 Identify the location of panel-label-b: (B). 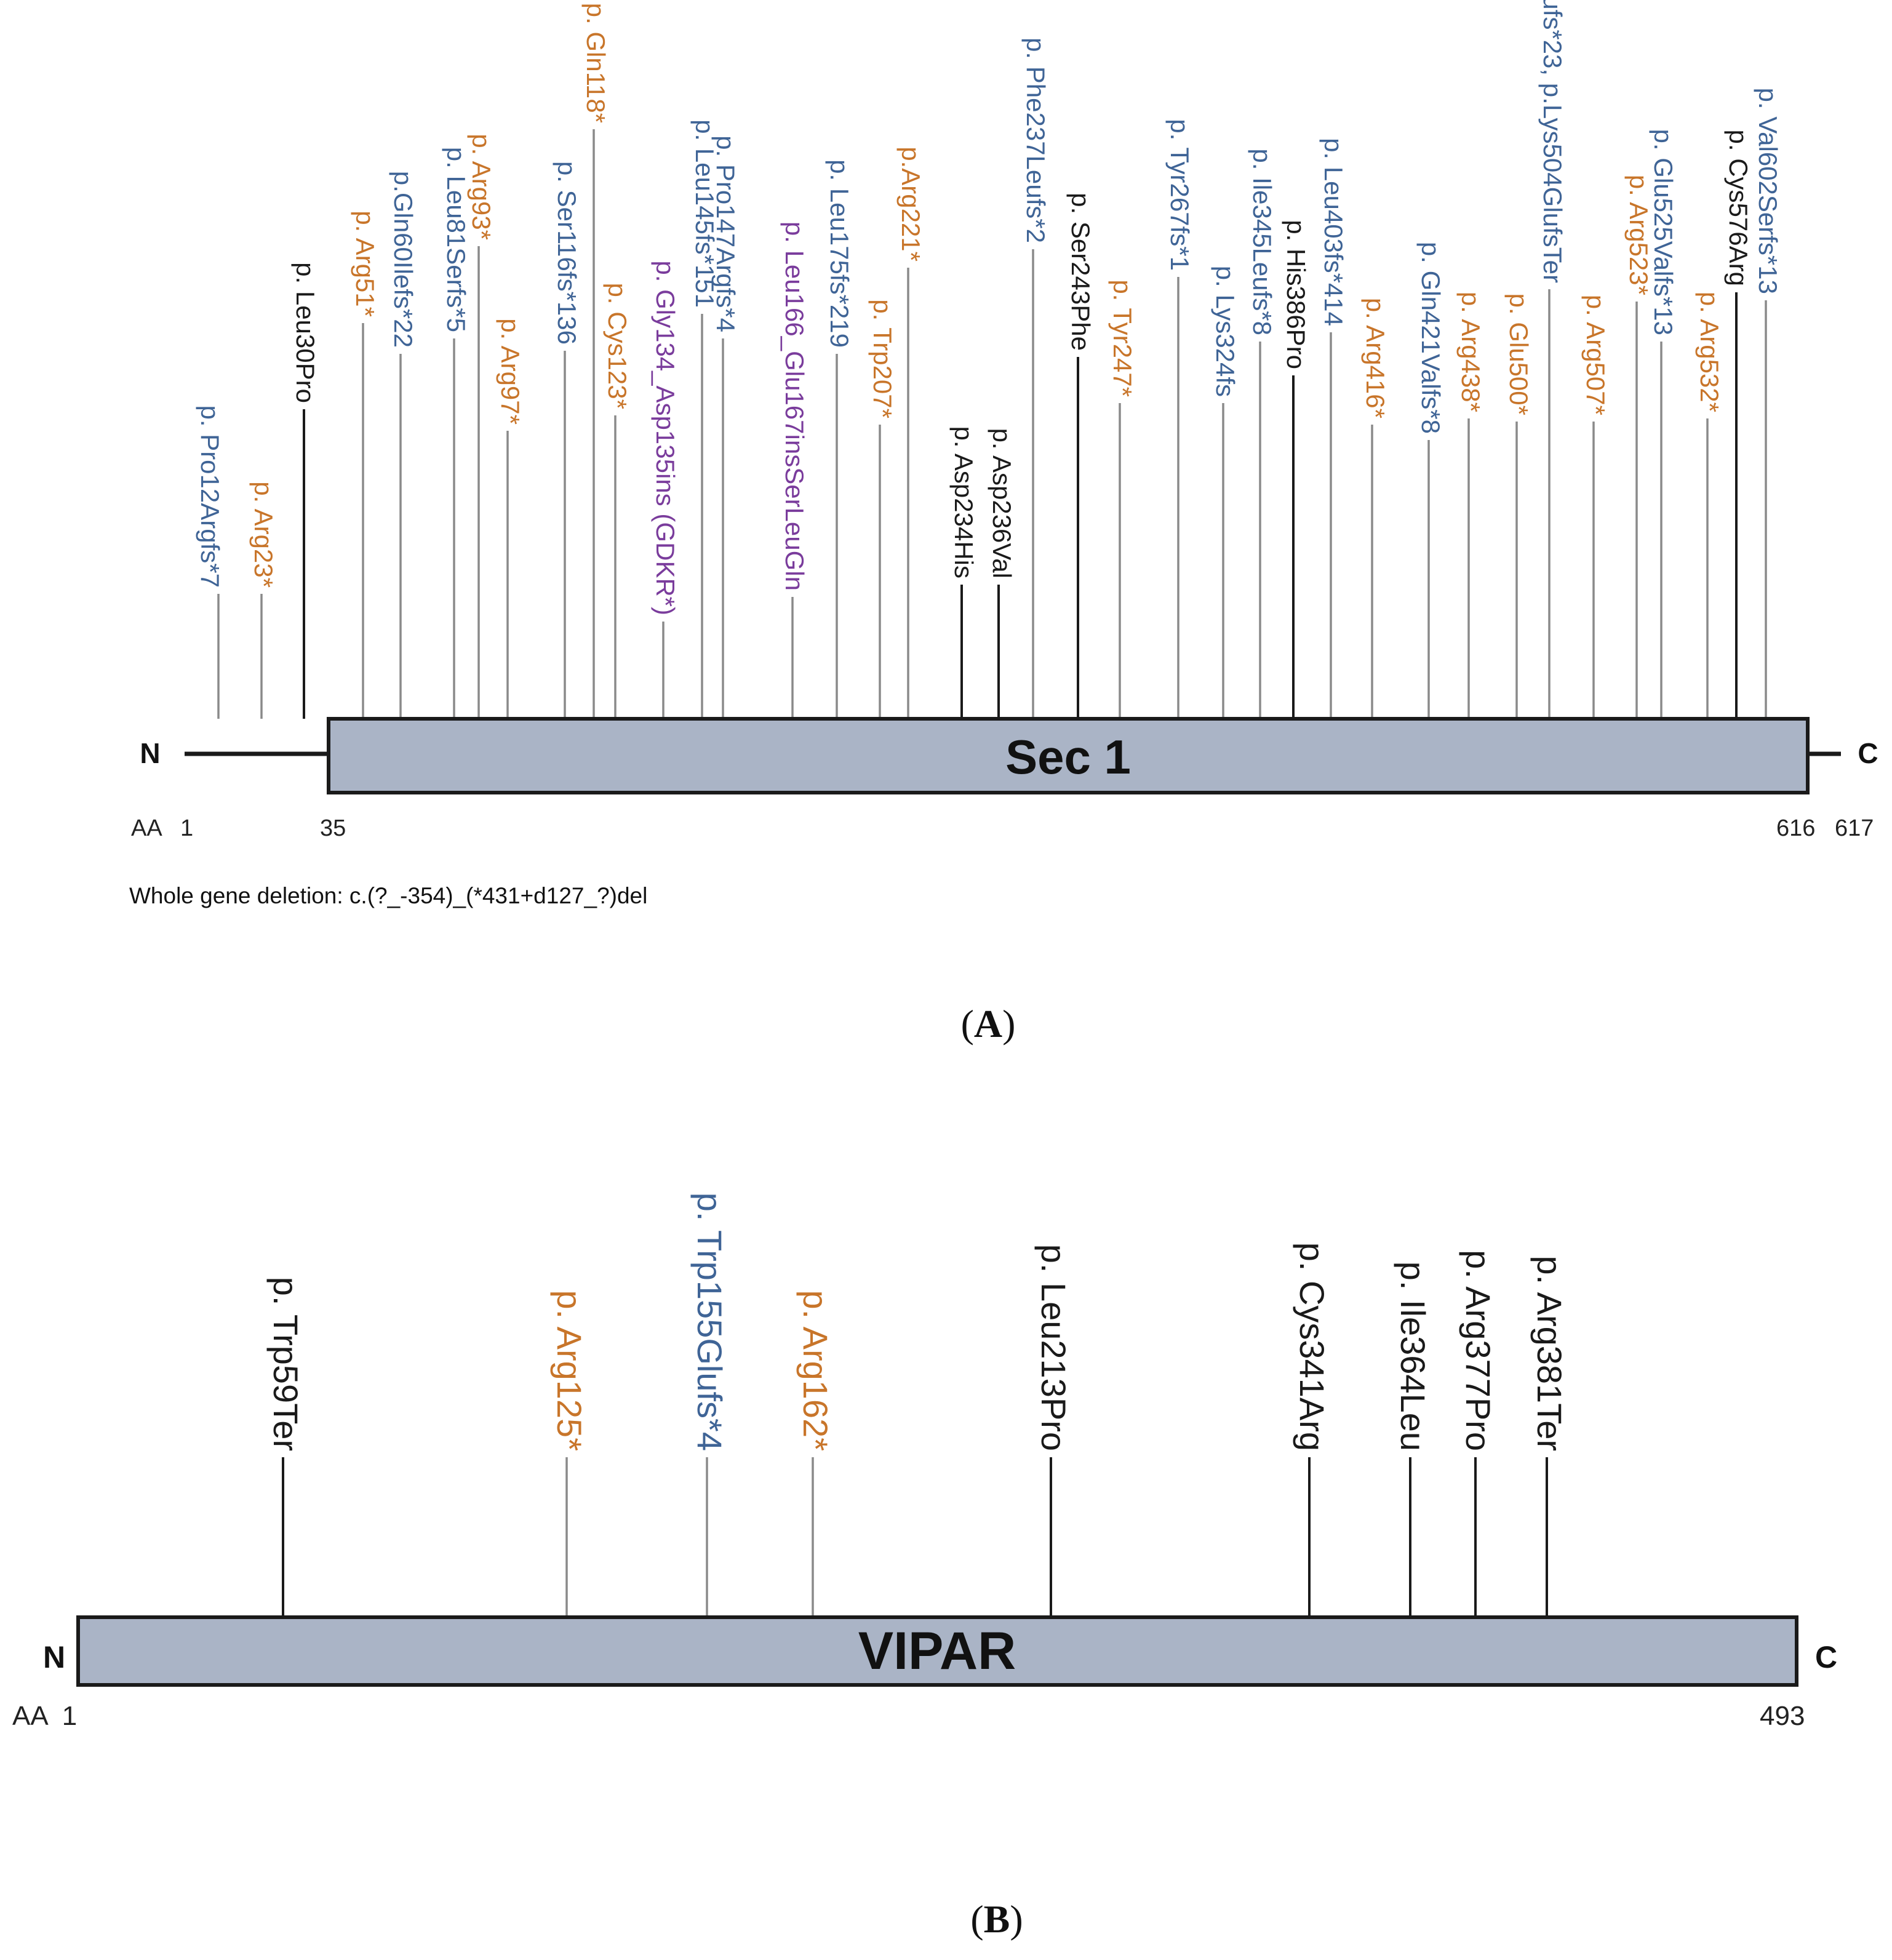
(996, 1919).